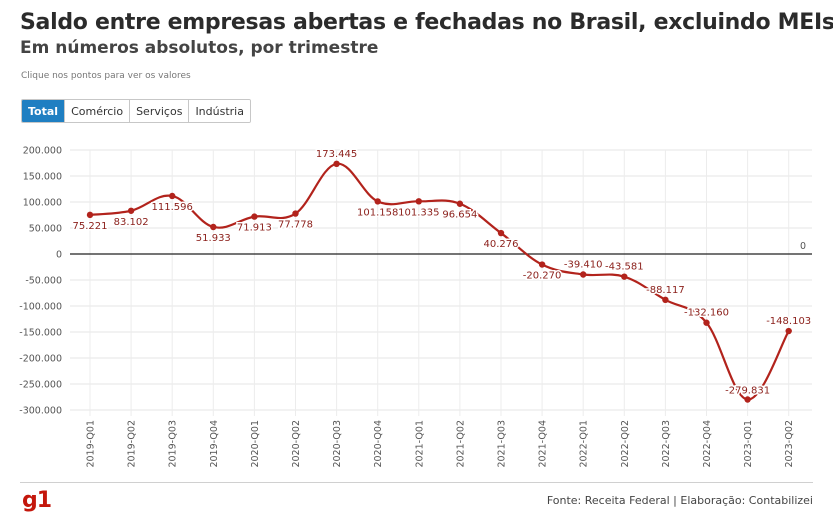  I want to click on x-tick-label: 2022-Q04, so click(707, 444).